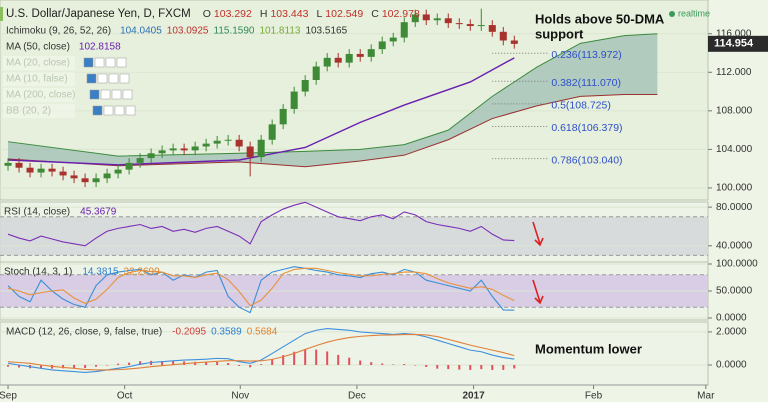 This screenshot has height=402, width=768. Describe the element at coordinates (731, 318) in the screenshot. I see `y-tick-label: 0.0000` at that location.